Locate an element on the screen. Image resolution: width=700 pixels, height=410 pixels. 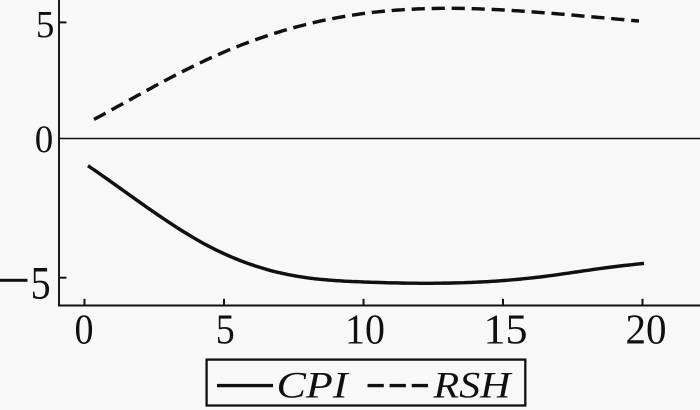
svg-text: CPI is located at coordinates (314, 385).